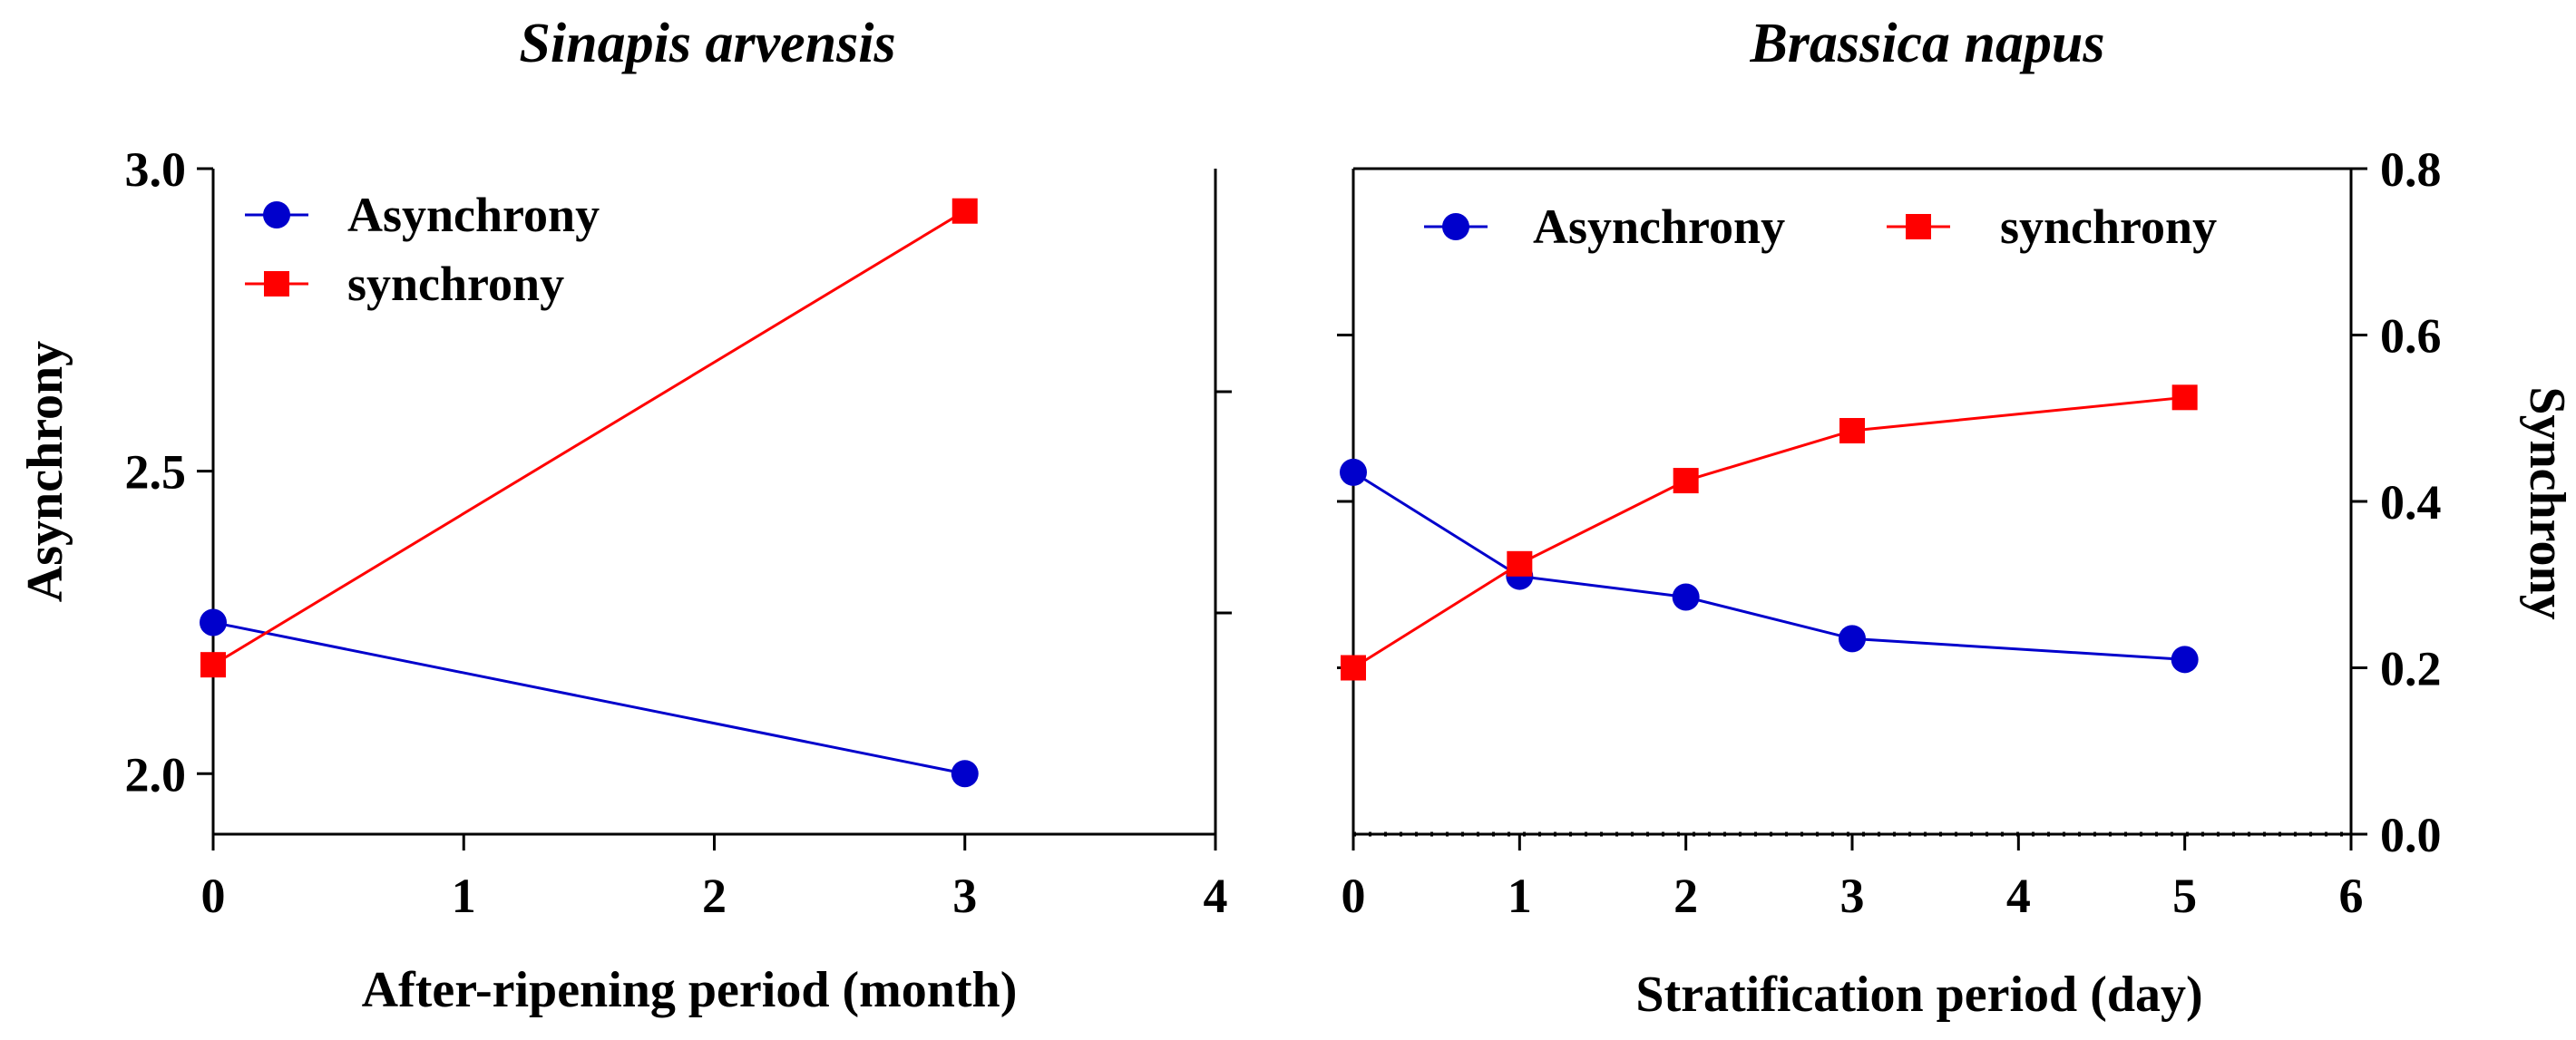 The width and height of the screenshot is (2576, 1040). I want to click on left-legend: Asynchrony synchrony, so click(422, 250).